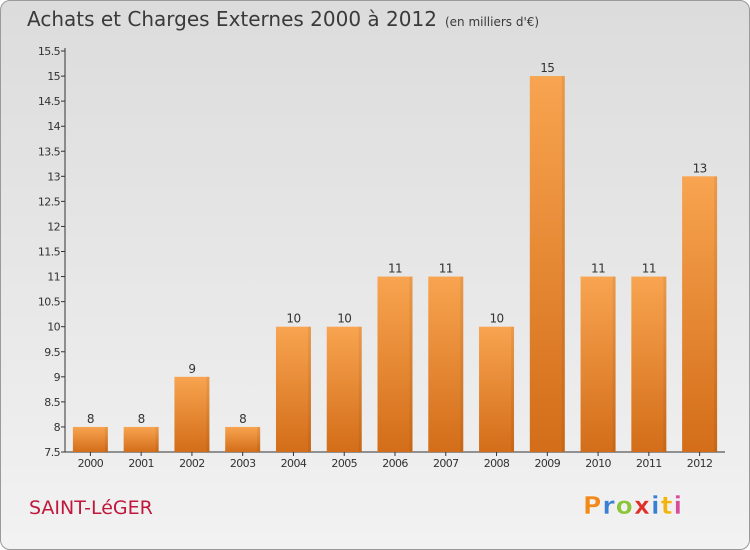 The width and height of the screenshot is (750, 550). What do you see at coordinates (191, 369) in the screenshot?
I see `data-label: 9` at bounding box center [191, 369].